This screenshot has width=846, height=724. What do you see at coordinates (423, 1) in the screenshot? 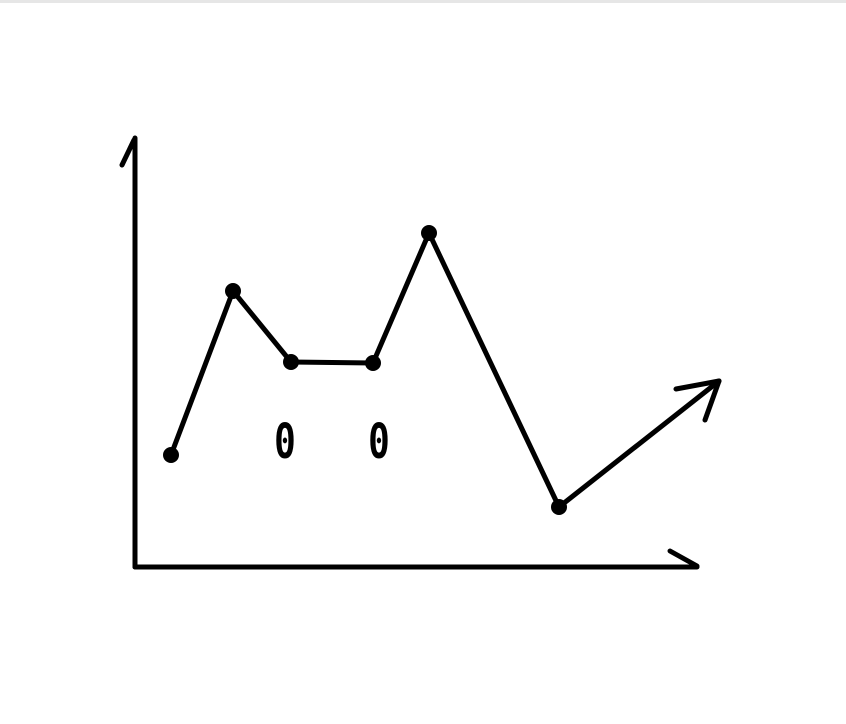
I see `top-divider` at bounding box center [423, 1].